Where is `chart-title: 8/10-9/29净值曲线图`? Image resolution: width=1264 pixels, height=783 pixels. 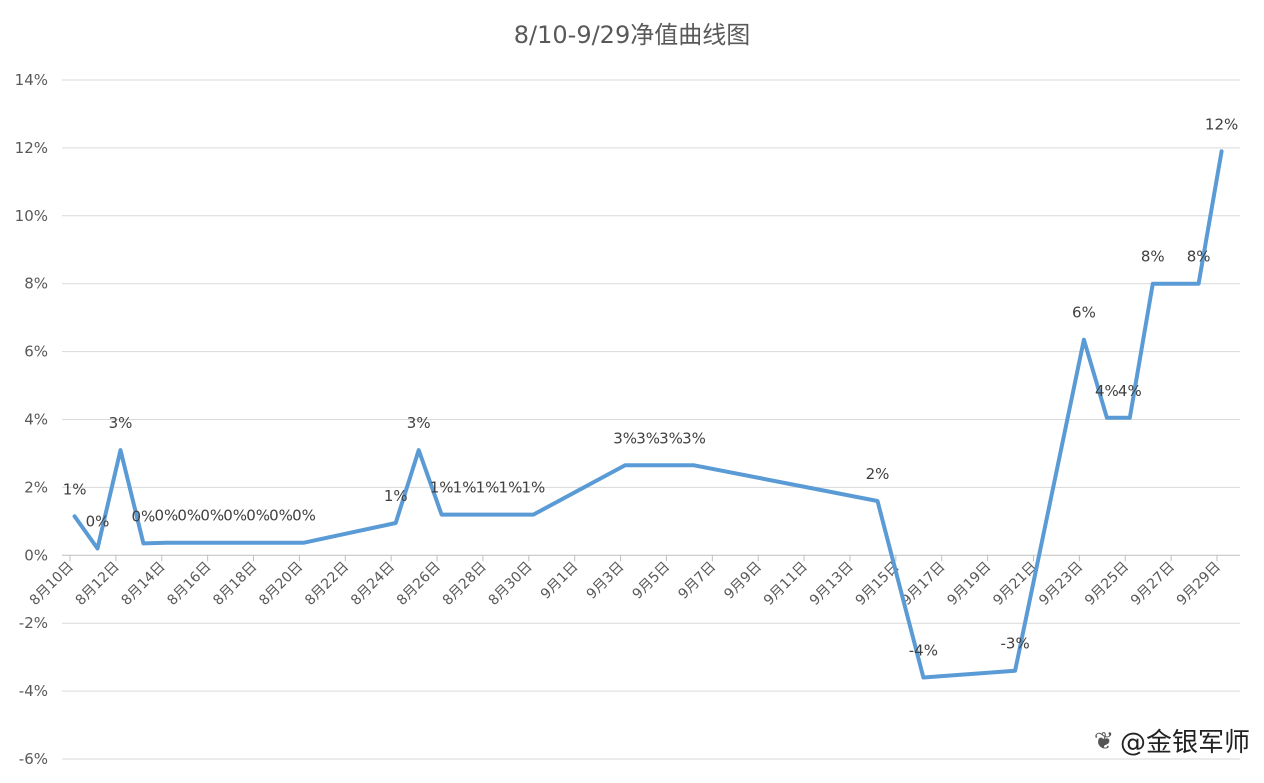
chart-title: 8/10-9/29净值曲线图 is located at coordinates (632, 35).